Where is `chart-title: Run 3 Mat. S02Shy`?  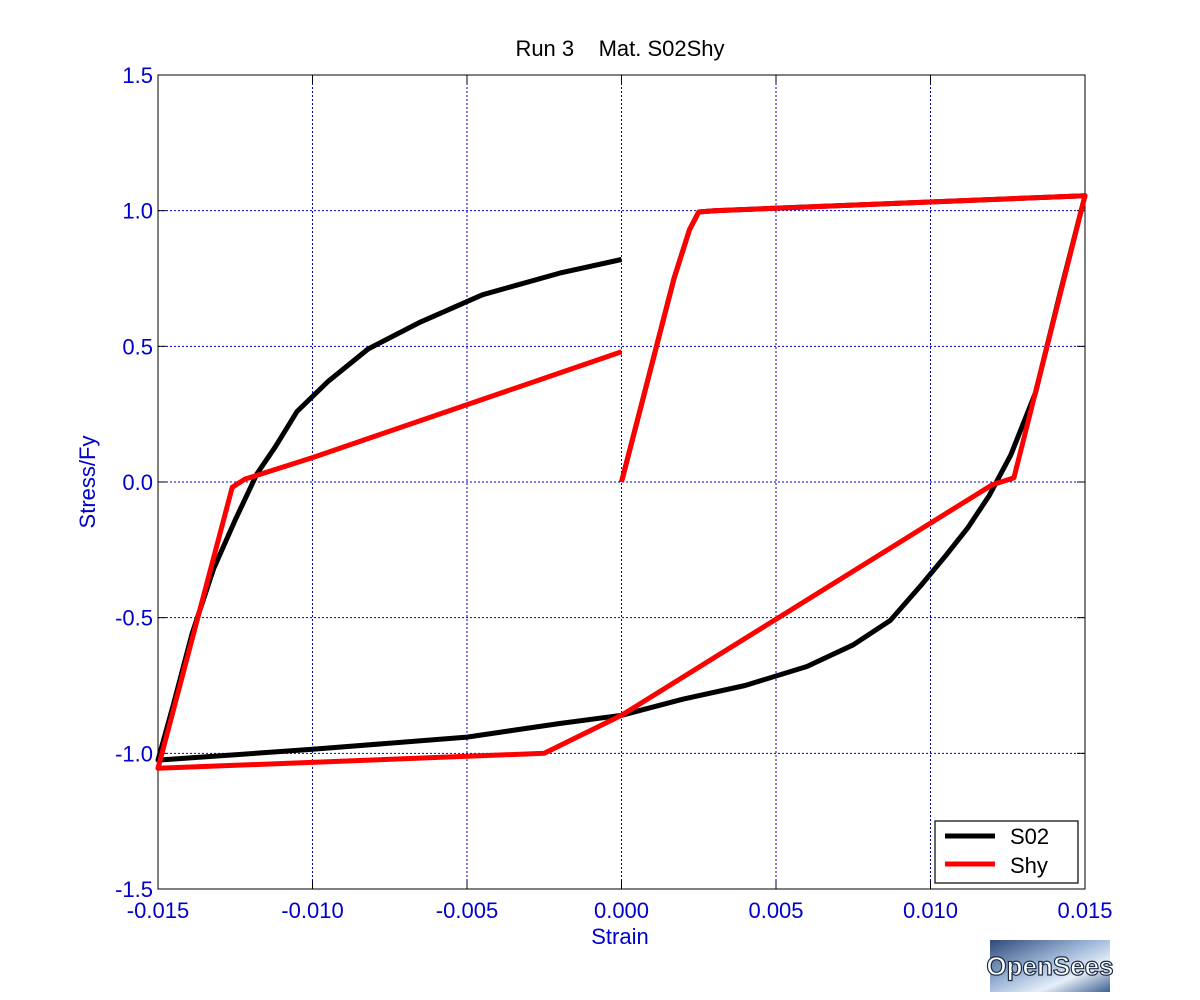 chart-title: Run 3 Mat. S02Shy is located at coordinates (619, 48).